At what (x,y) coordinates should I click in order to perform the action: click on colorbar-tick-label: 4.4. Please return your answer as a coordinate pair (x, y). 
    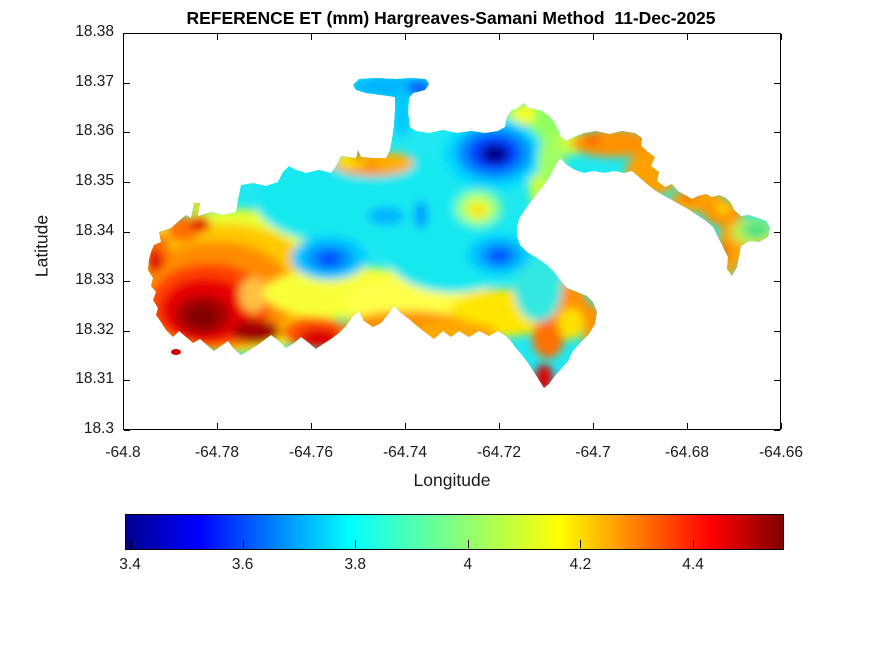
    Looking at the image, I should click on (693, 564).